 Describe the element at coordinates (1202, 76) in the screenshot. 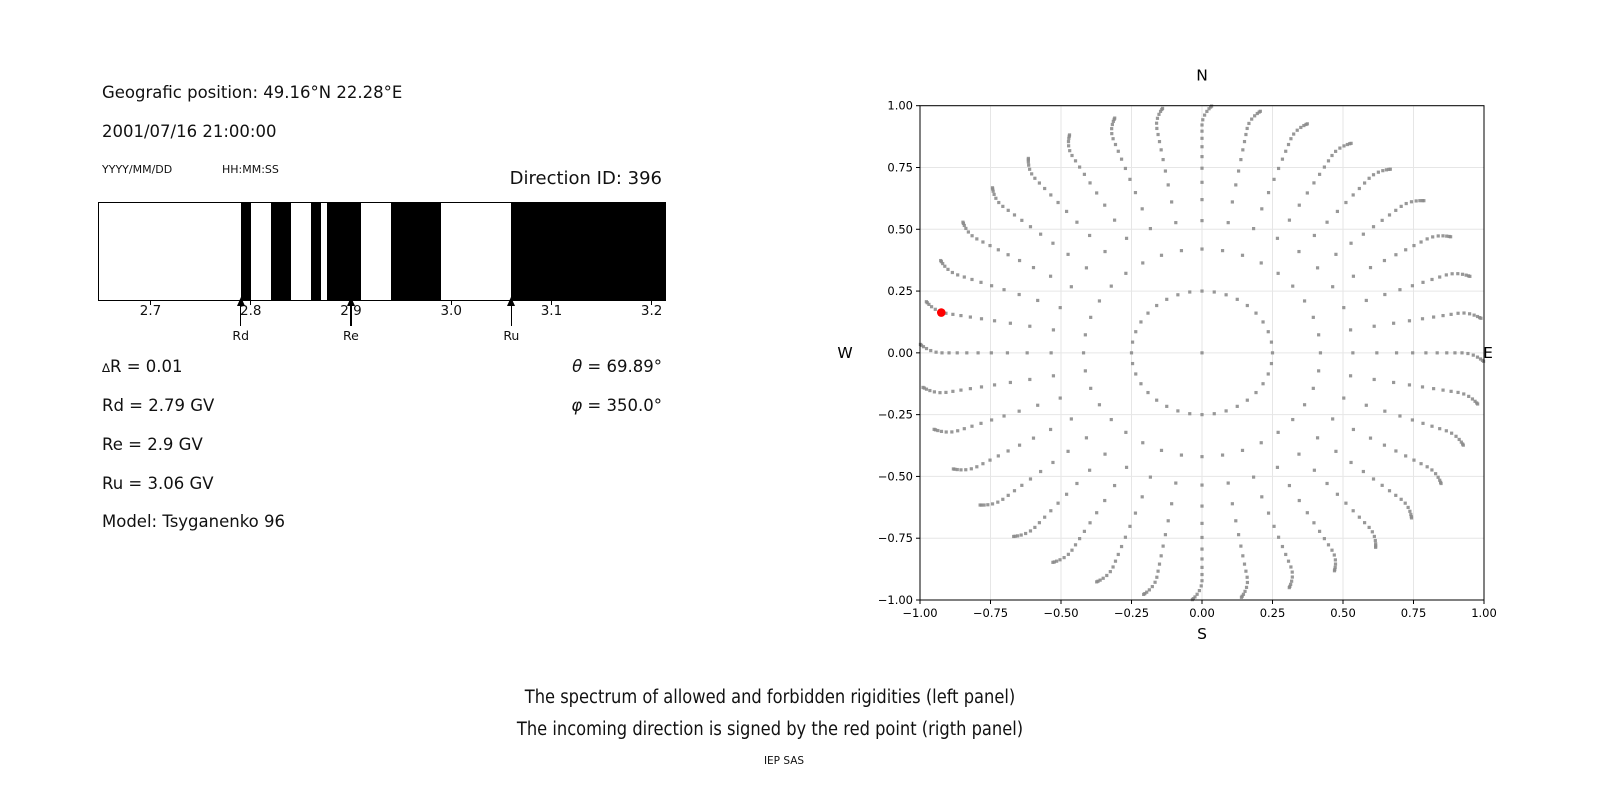

I see `compass-label-north: N` at that location.